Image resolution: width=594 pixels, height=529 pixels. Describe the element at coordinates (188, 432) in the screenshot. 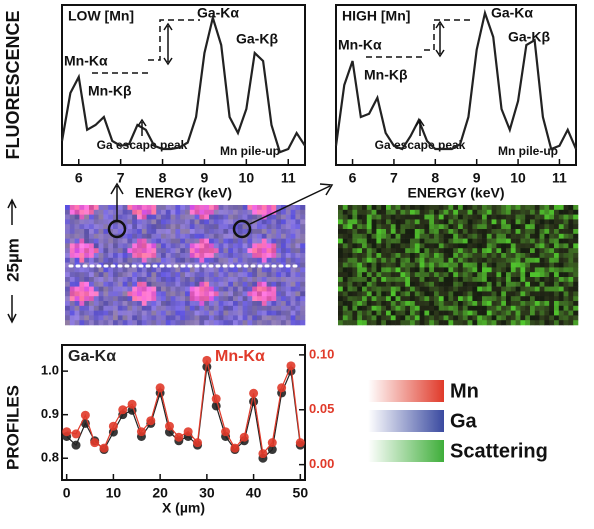

I see `series-point` at that location.